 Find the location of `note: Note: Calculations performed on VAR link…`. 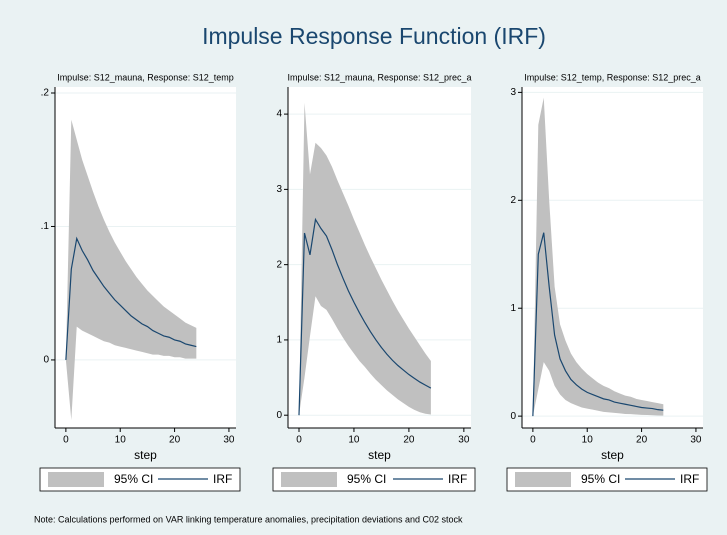

note: Note: Calculations performed on VAR link… is located at coordinates (248, 519).